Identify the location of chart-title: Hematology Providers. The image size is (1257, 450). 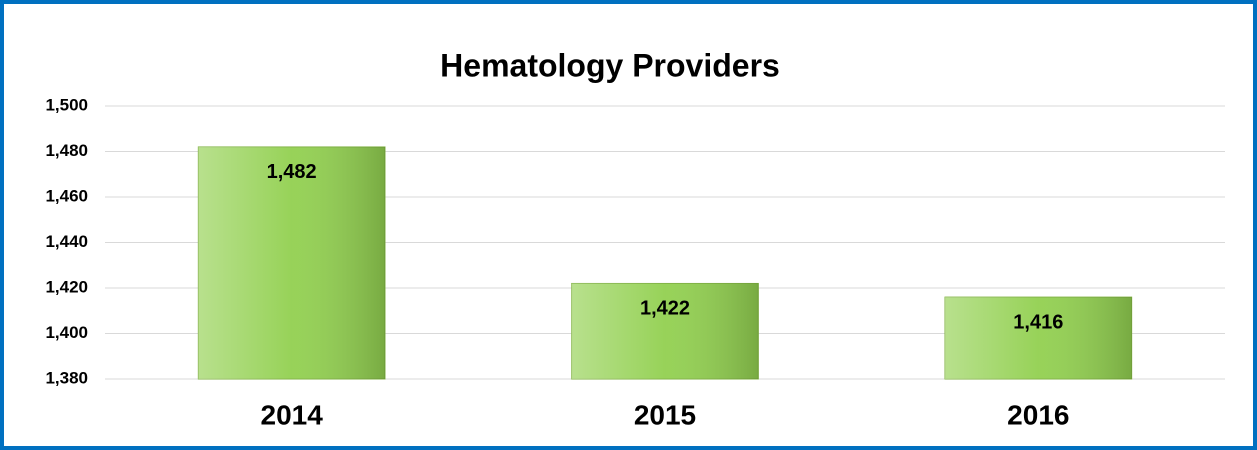
(610, 65).